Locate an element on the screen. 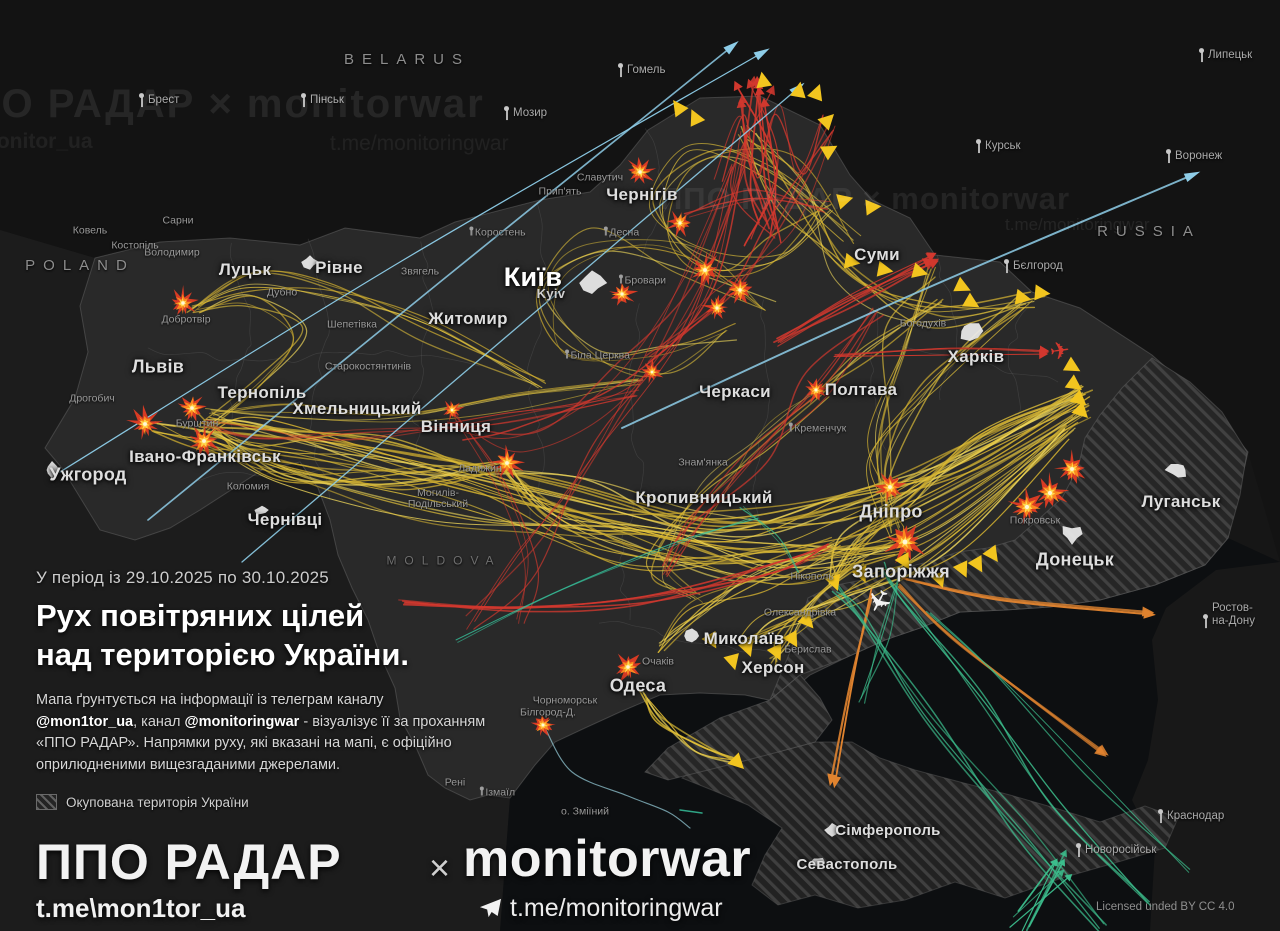  legend: Окупована територія України is located at coordinates (271, 802).